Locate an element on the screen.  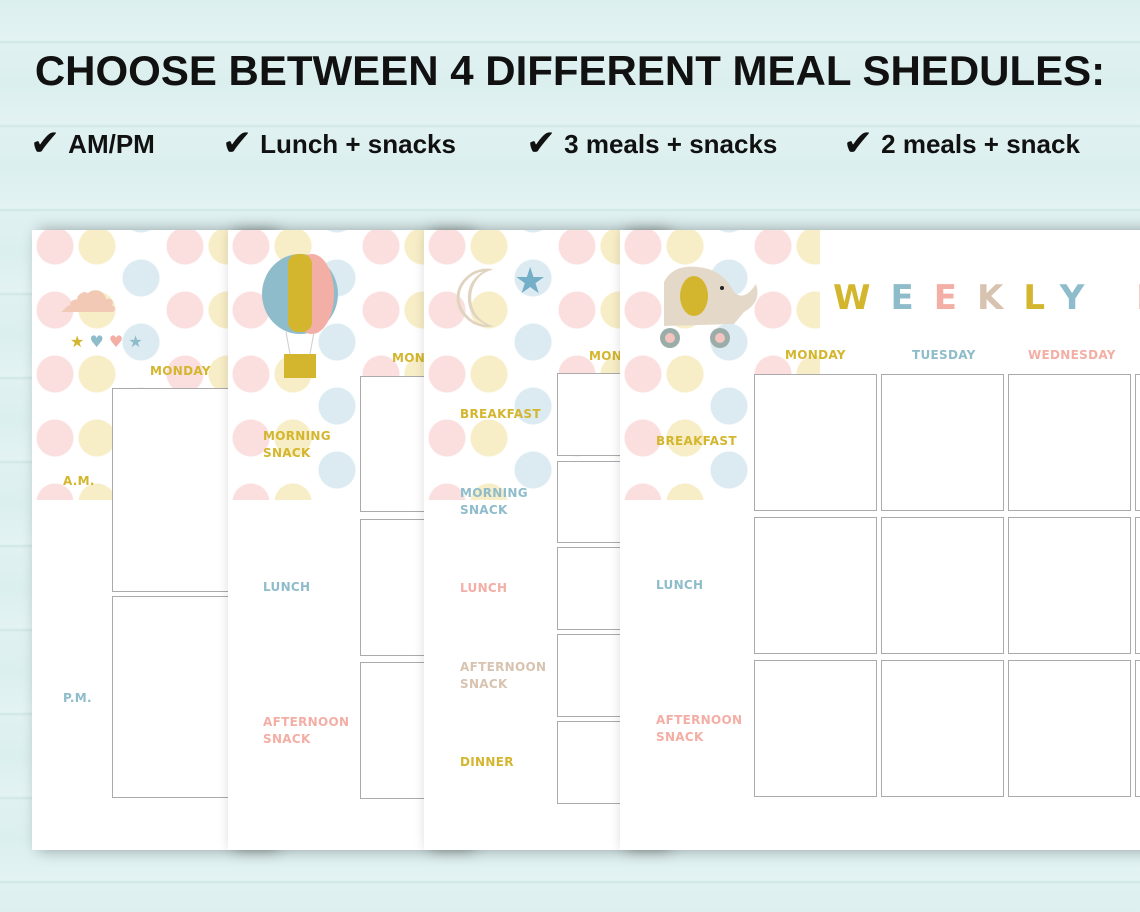
option-label: 2 meals + snack is located at coordinates (980, 143).